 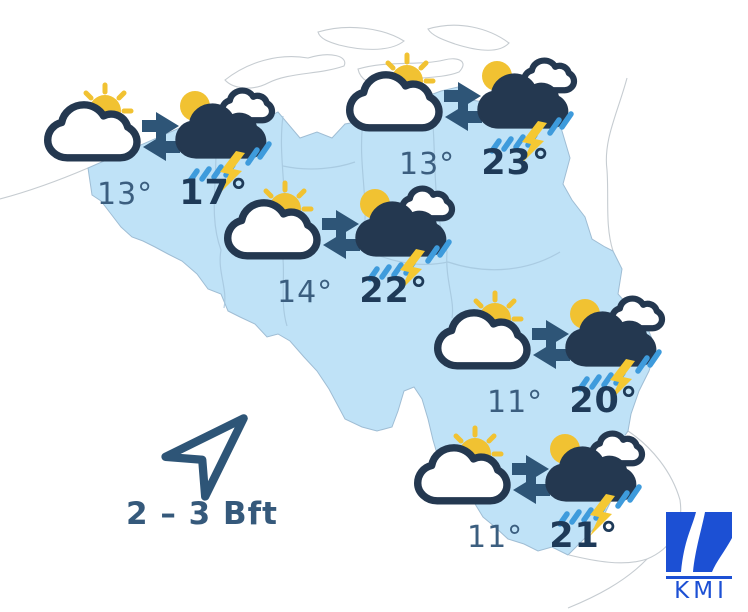 I want to click on forecast-group-center: 14° 22°, so click(x=340, y=252).